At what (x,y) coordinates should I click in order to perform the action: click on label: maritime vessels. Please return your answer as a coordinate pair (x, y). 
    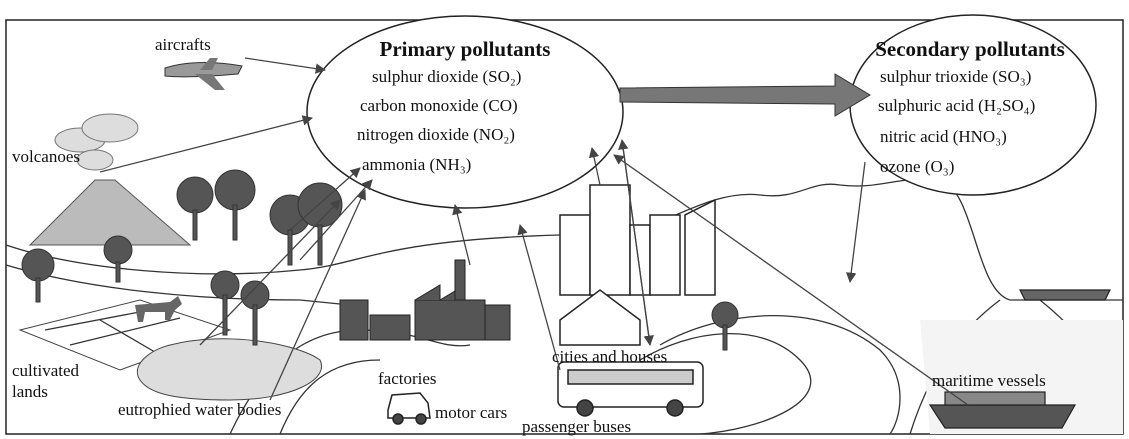
    Looking at the image, I should click on (989, 380).